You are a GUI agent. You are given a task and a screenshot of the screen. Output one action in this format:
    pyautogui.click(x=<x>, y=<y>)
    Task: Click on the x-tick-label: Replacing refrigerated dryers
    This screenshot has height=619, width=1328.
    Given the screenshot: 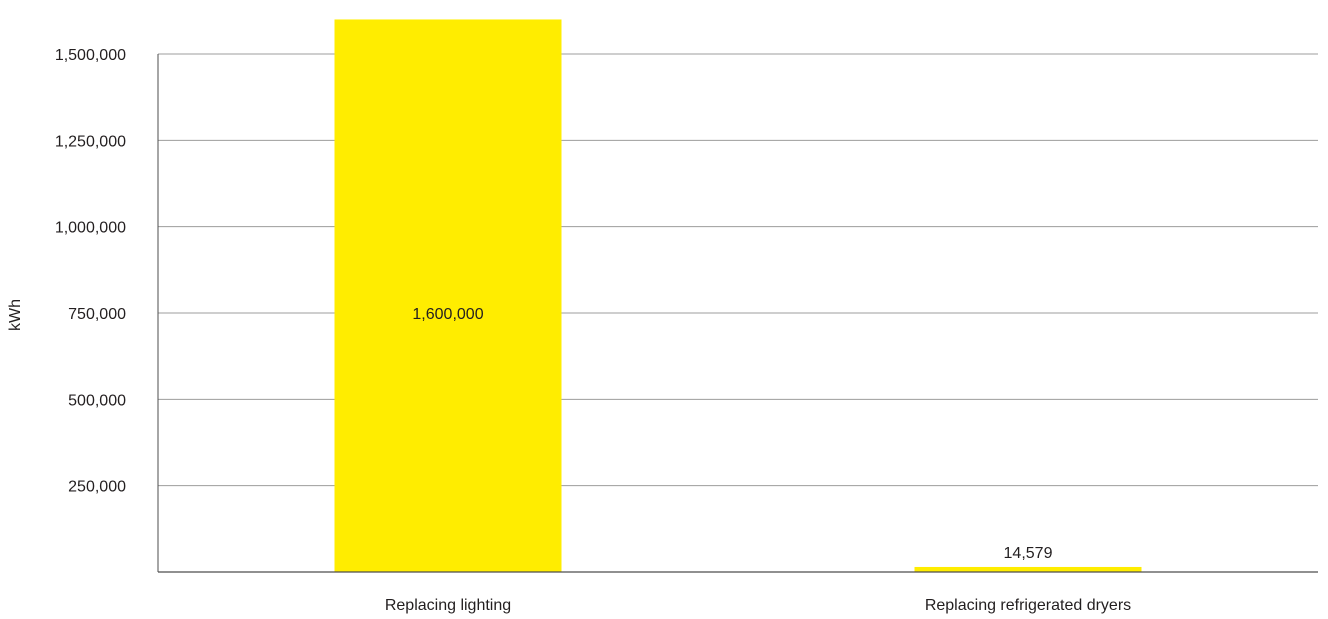 What is the action you would take?
    pyautogui.click(x=1028, y=605)
    